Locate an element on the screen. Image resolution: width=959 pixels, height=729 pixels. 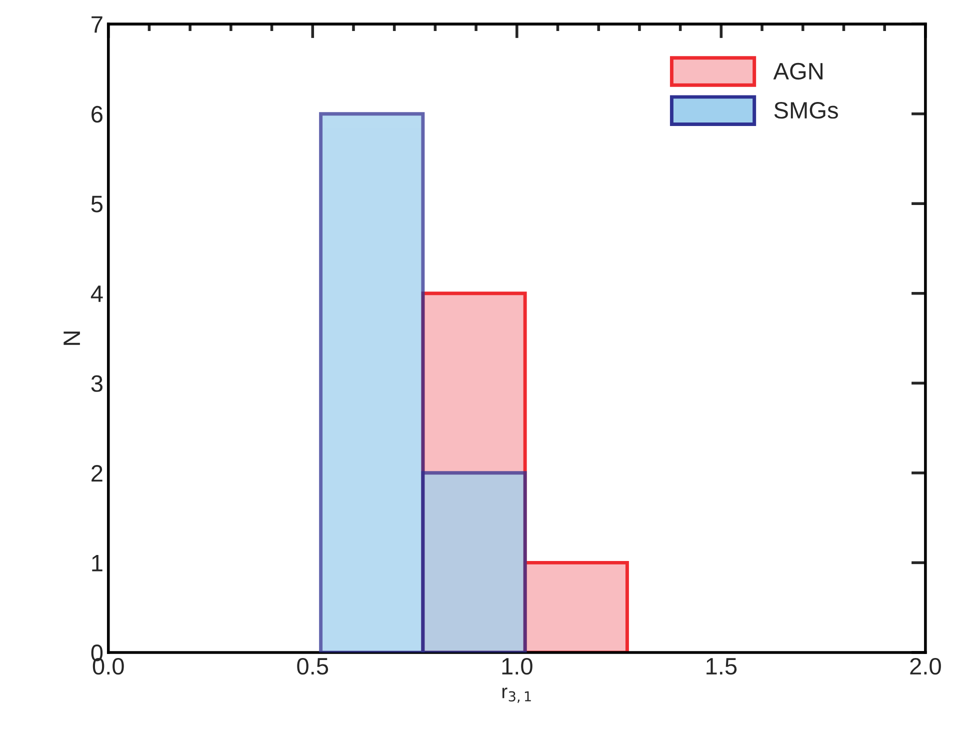
y-tick-label: 5 is located at coordinates (97, 204).